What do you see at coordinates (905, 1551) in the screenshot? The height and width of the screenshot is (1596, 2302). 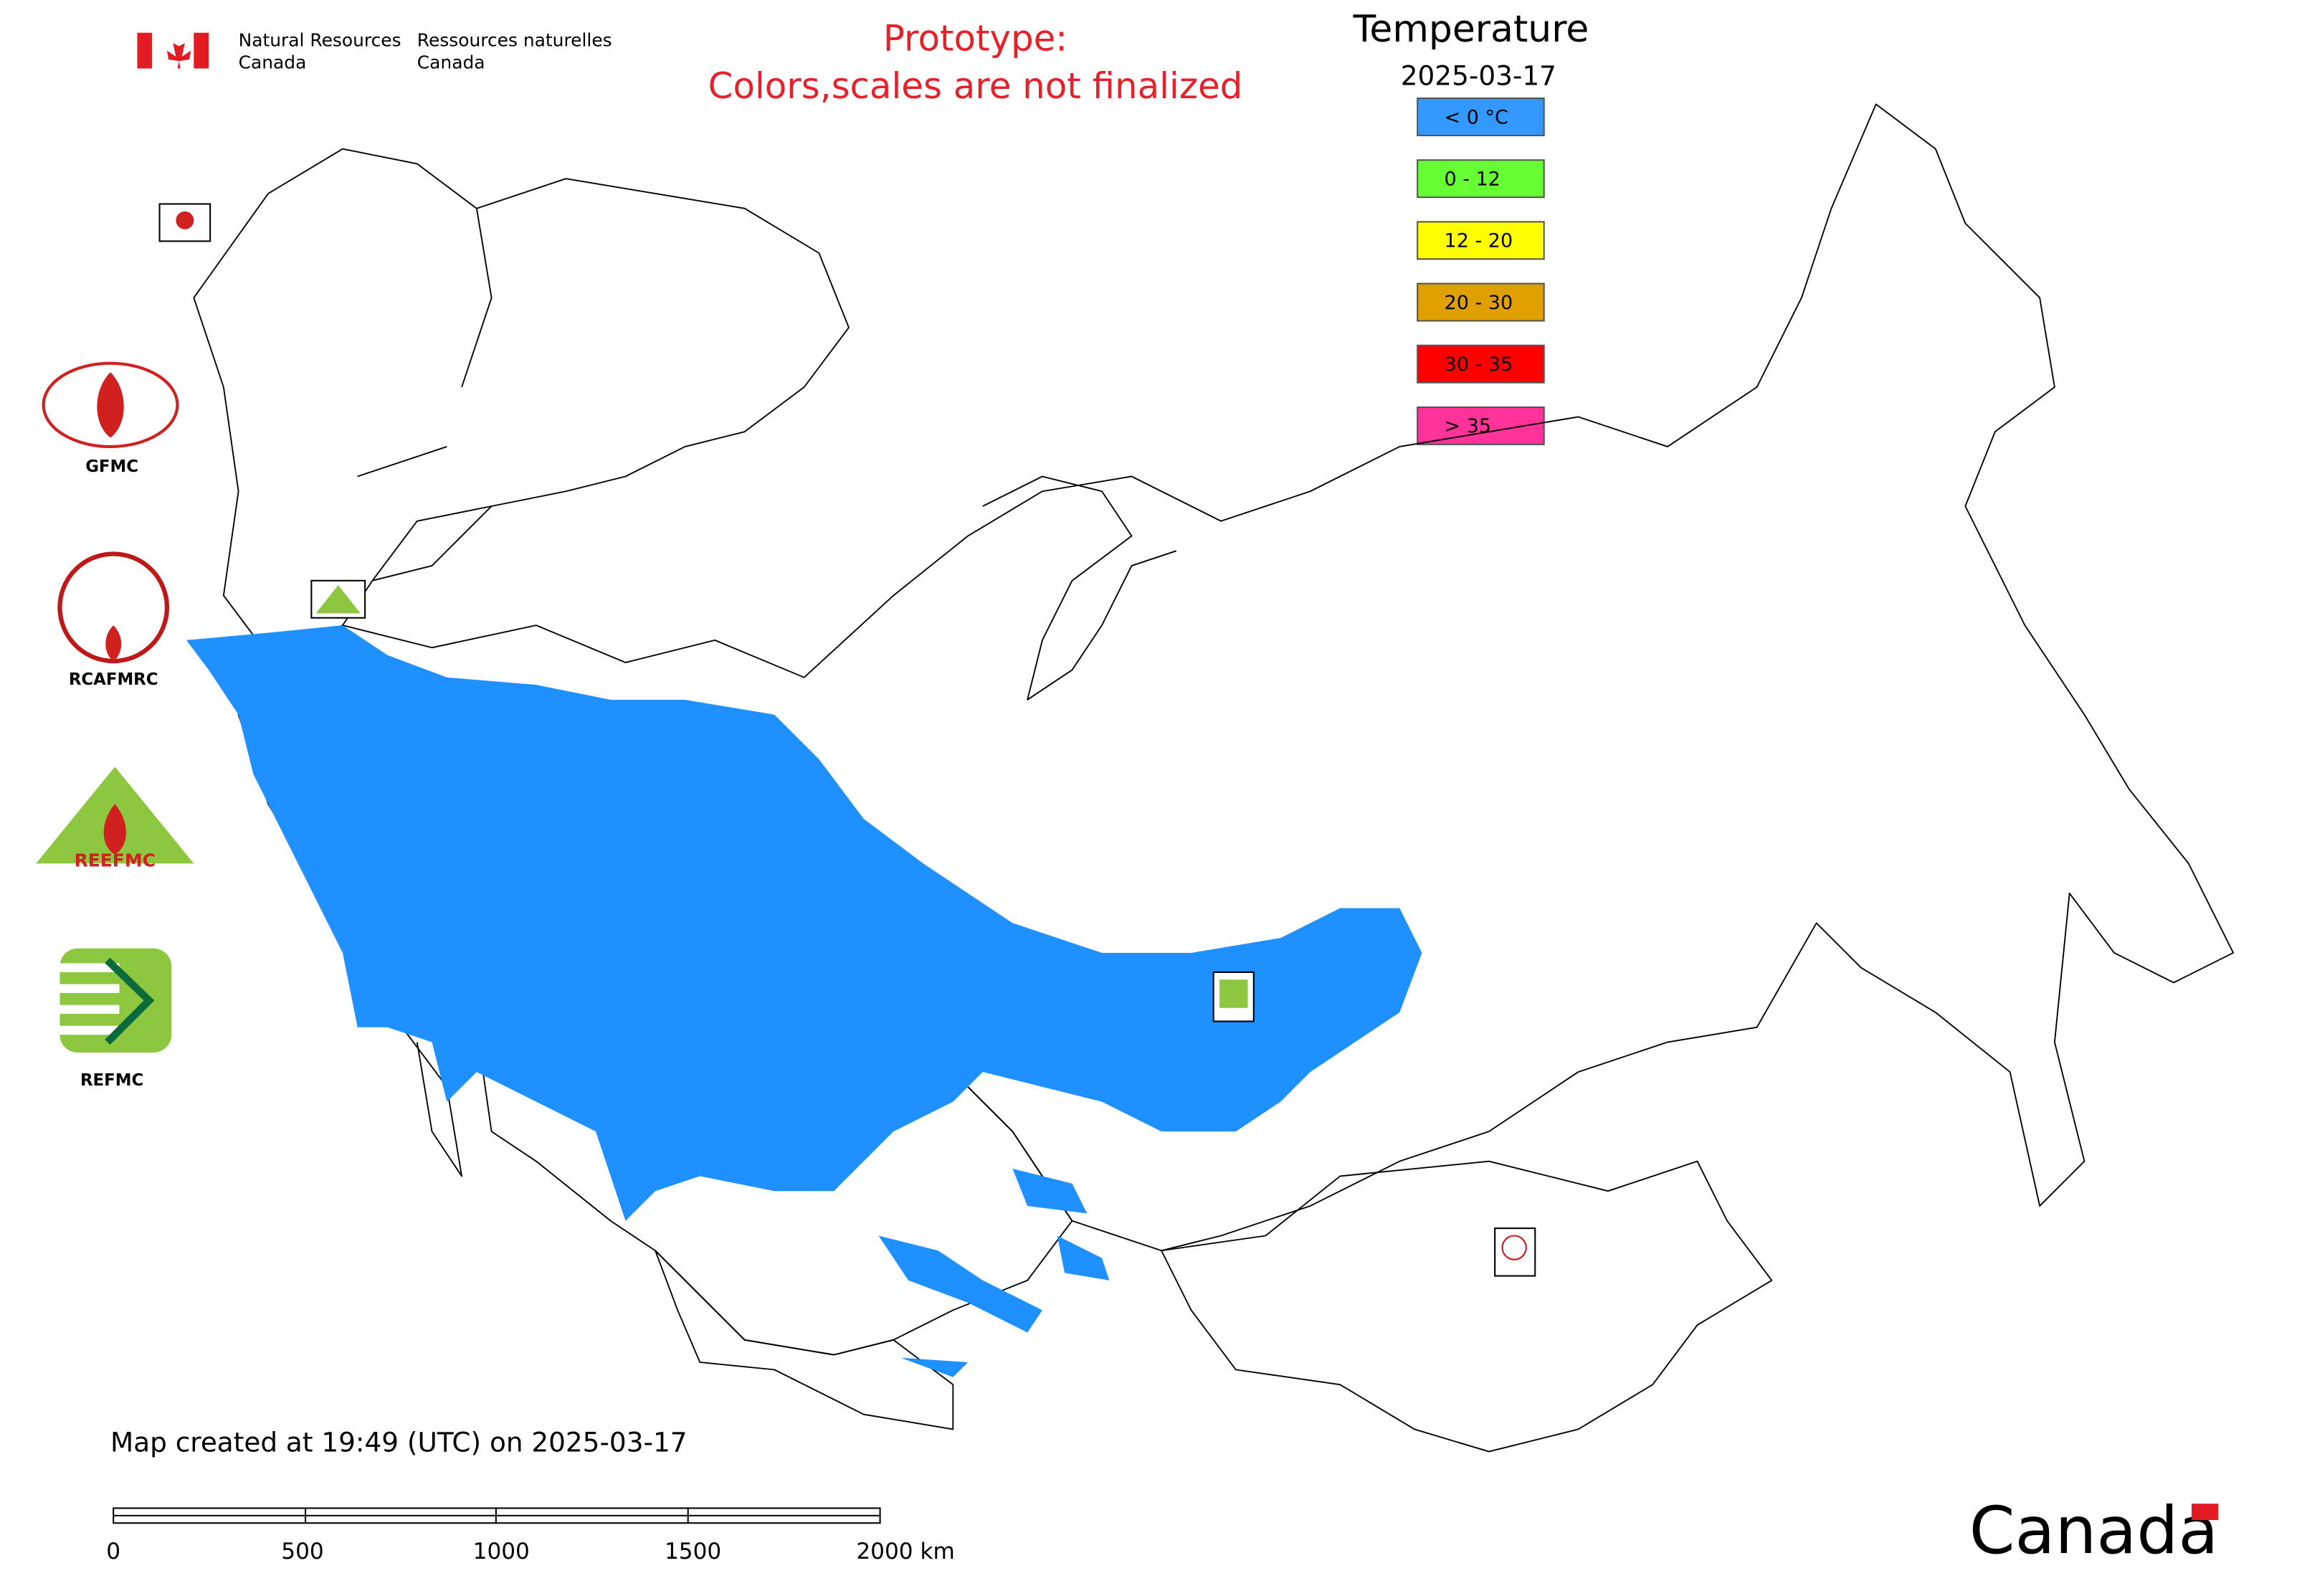 I see `scale-label: 2000 km` at bounding box center [905, 1551].